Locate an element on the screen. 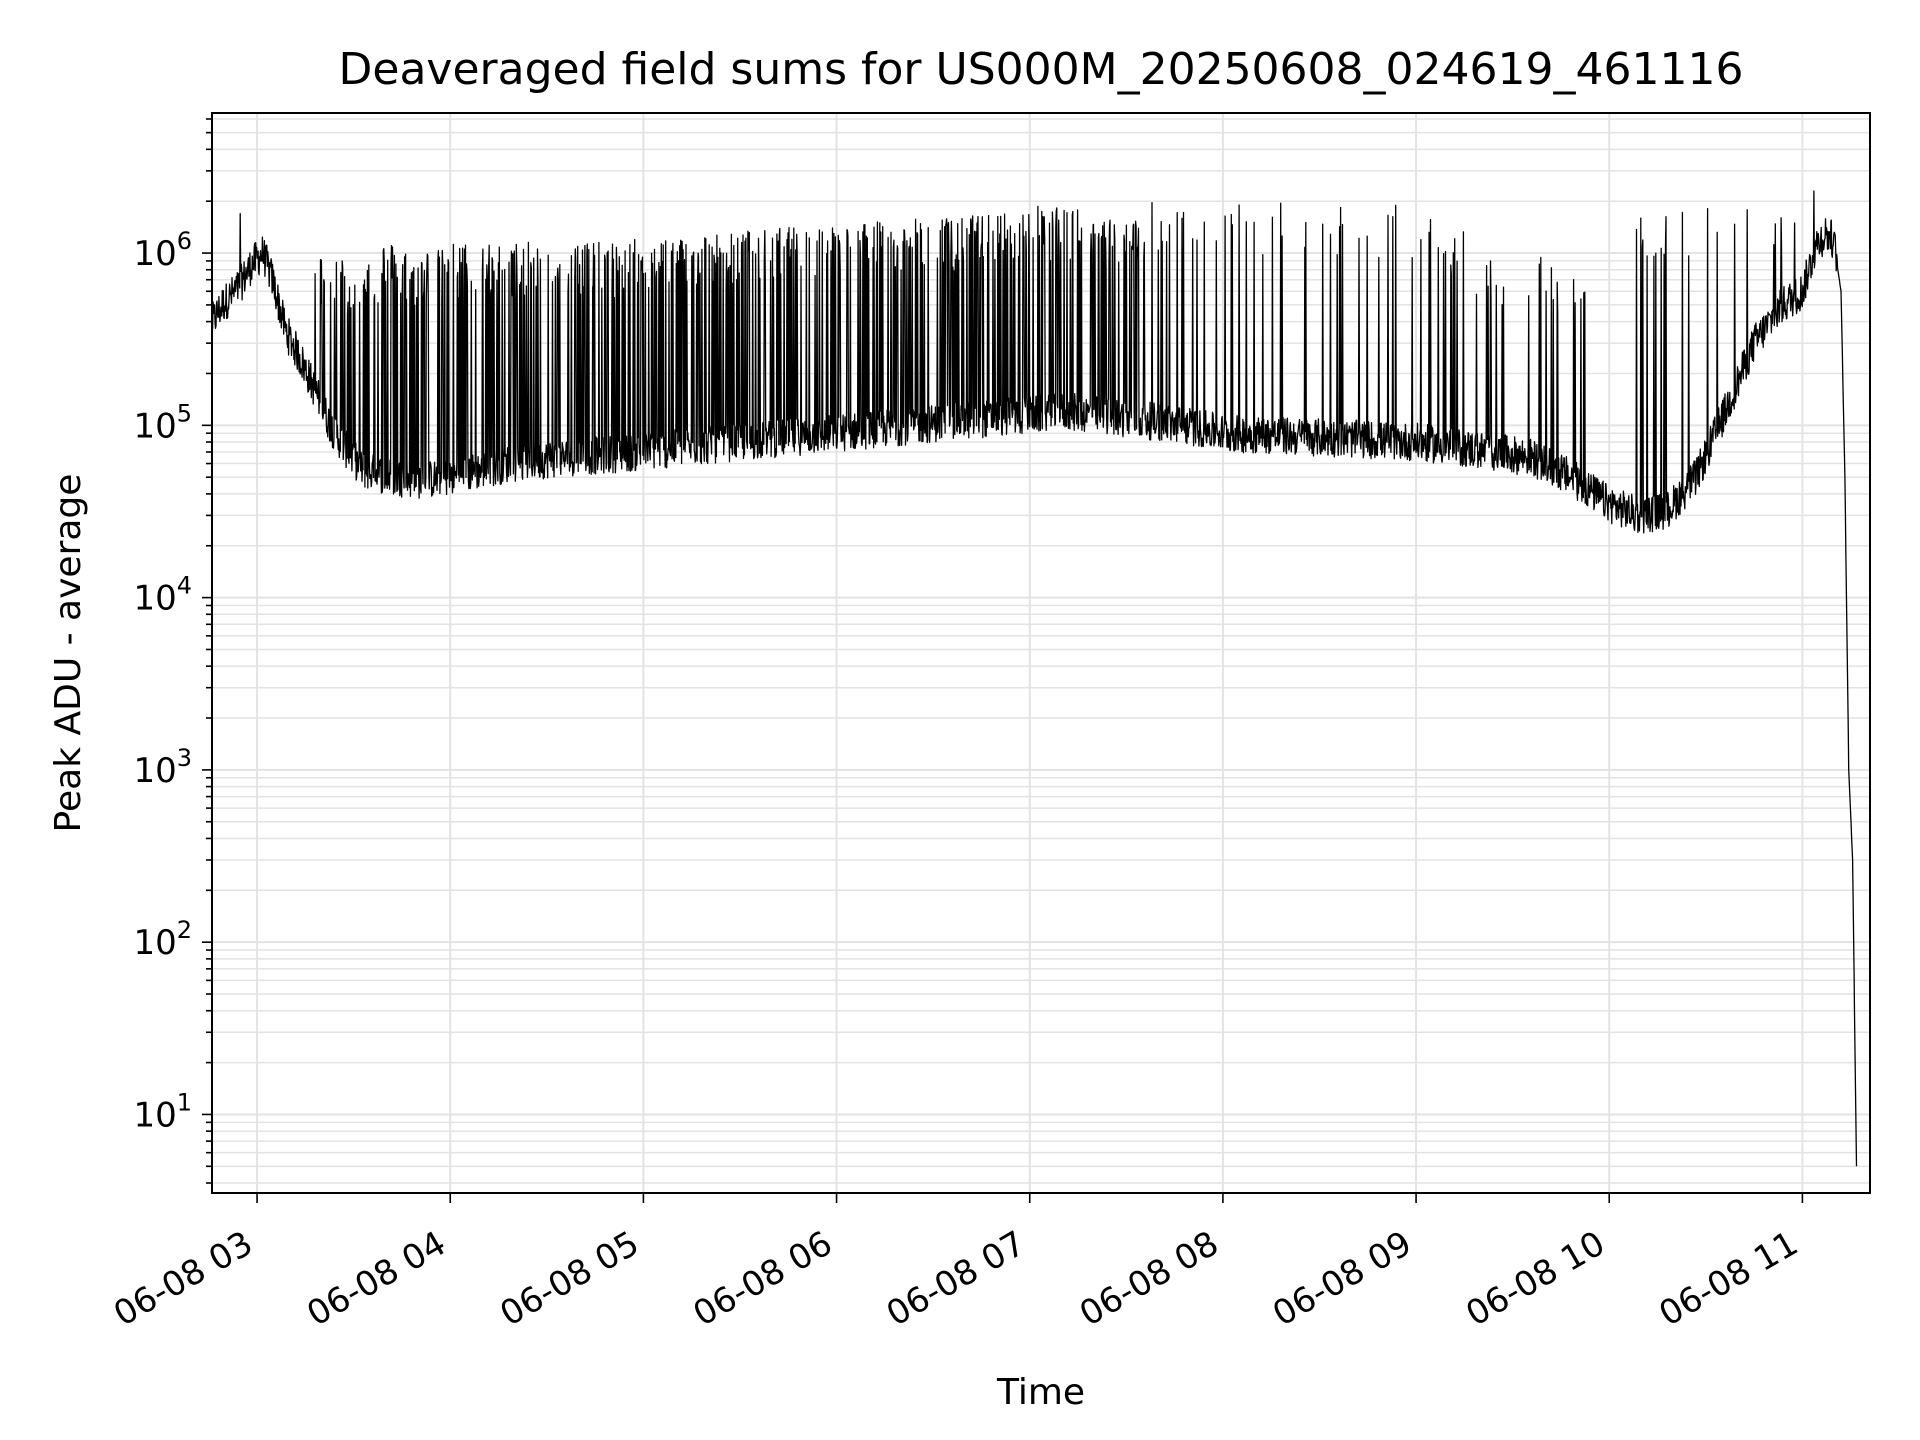  y-tick-label-exponent: 1 is located at coordinates (184, 1102).